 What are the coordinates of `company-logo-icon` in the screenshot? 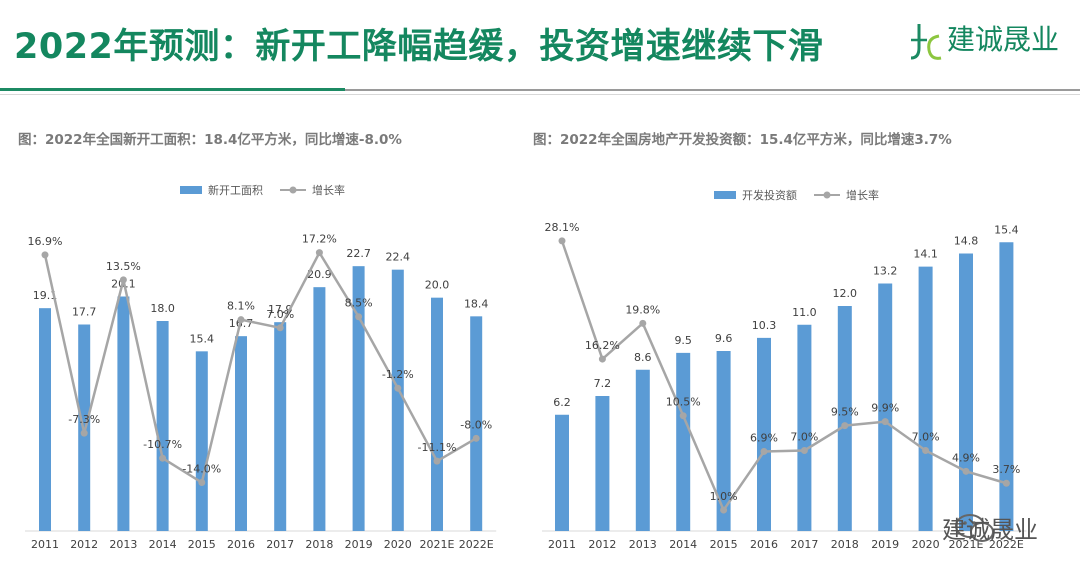 It's located at (926, 42).